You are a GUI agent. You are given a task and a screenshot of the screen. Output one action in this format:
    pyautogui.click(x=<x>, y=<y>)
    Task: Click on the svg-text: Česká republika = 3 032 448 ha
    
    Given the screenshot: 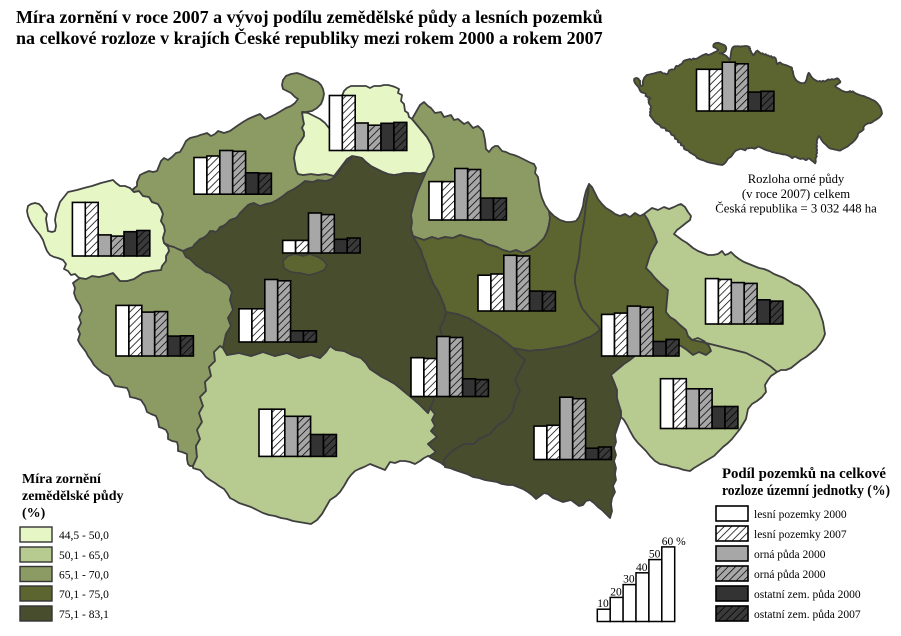 What is the action you would take?
    pyautogui.click(x=796, y=209)
    